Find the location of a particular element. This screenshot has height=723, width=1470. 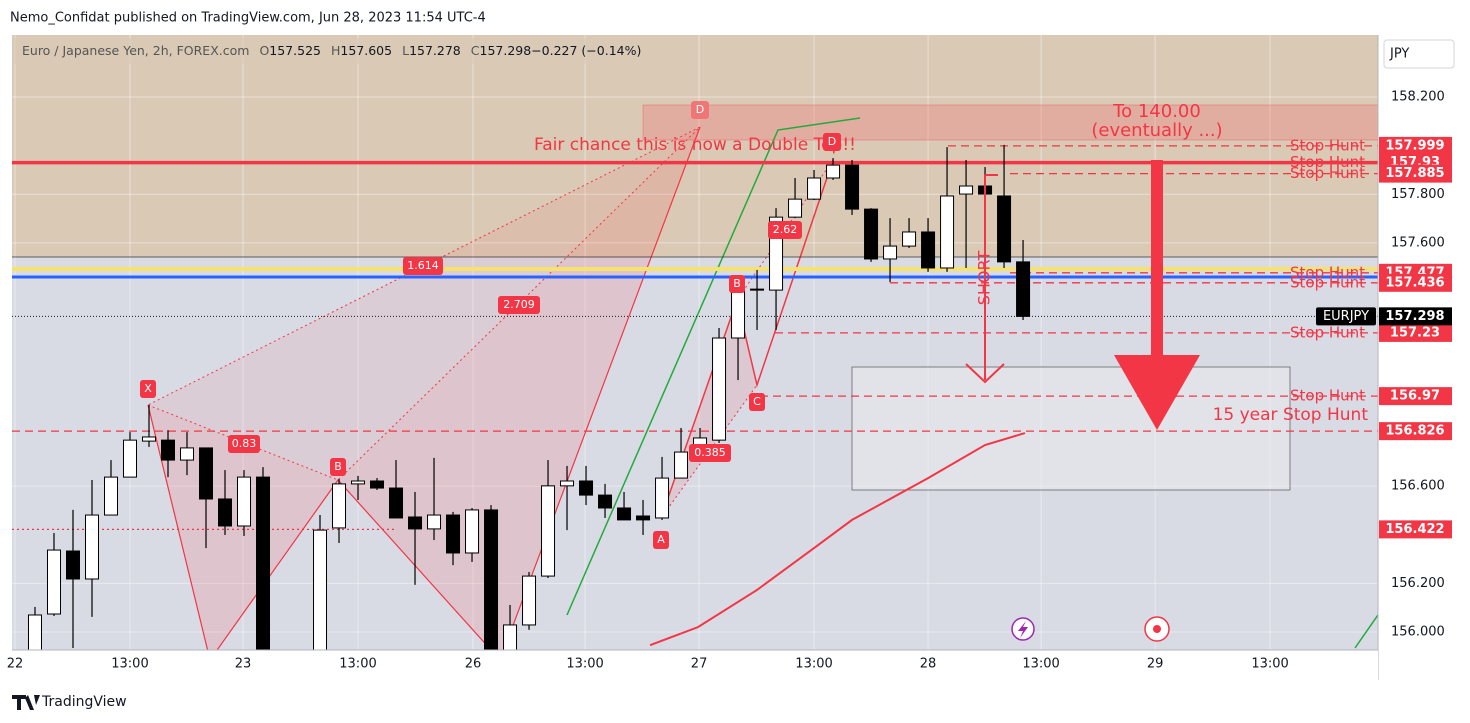

ohlc-value: −0.227 (−0.14%) is located at coordinates (586, 50).